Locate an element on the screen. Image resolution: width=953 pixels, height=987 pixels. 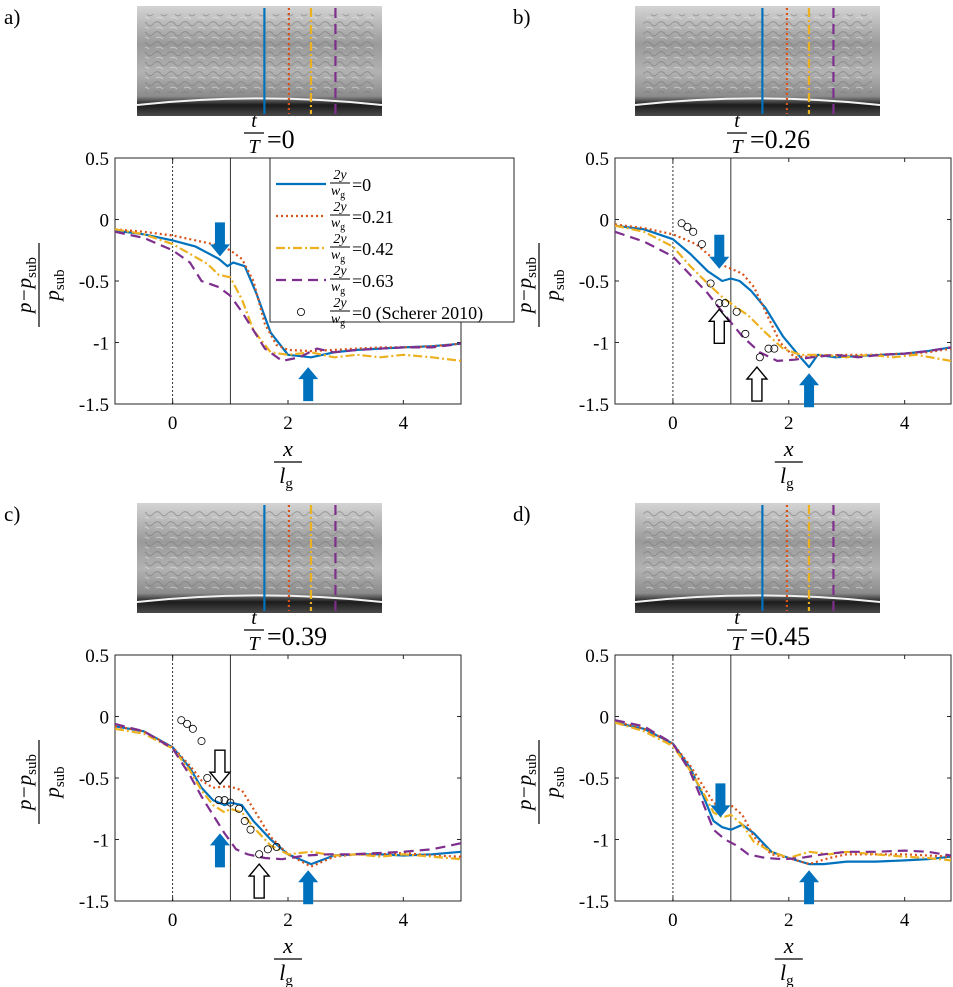
time-label: tT =0 is located at coordinates (269, 134).